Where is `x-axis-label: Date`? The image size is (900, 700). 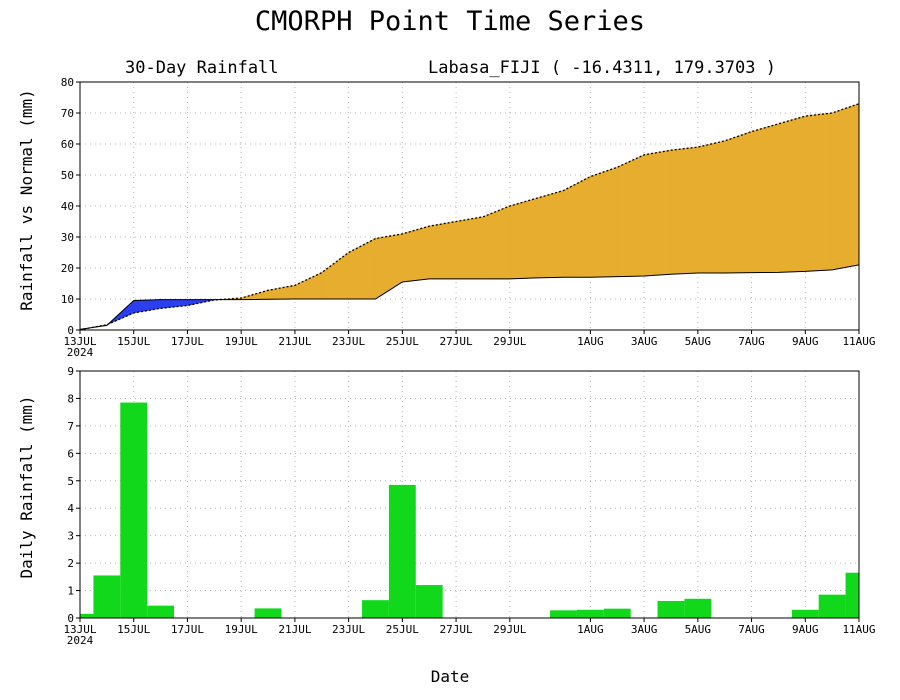 x-axis-label: Date is located at coordinates (450, 676).